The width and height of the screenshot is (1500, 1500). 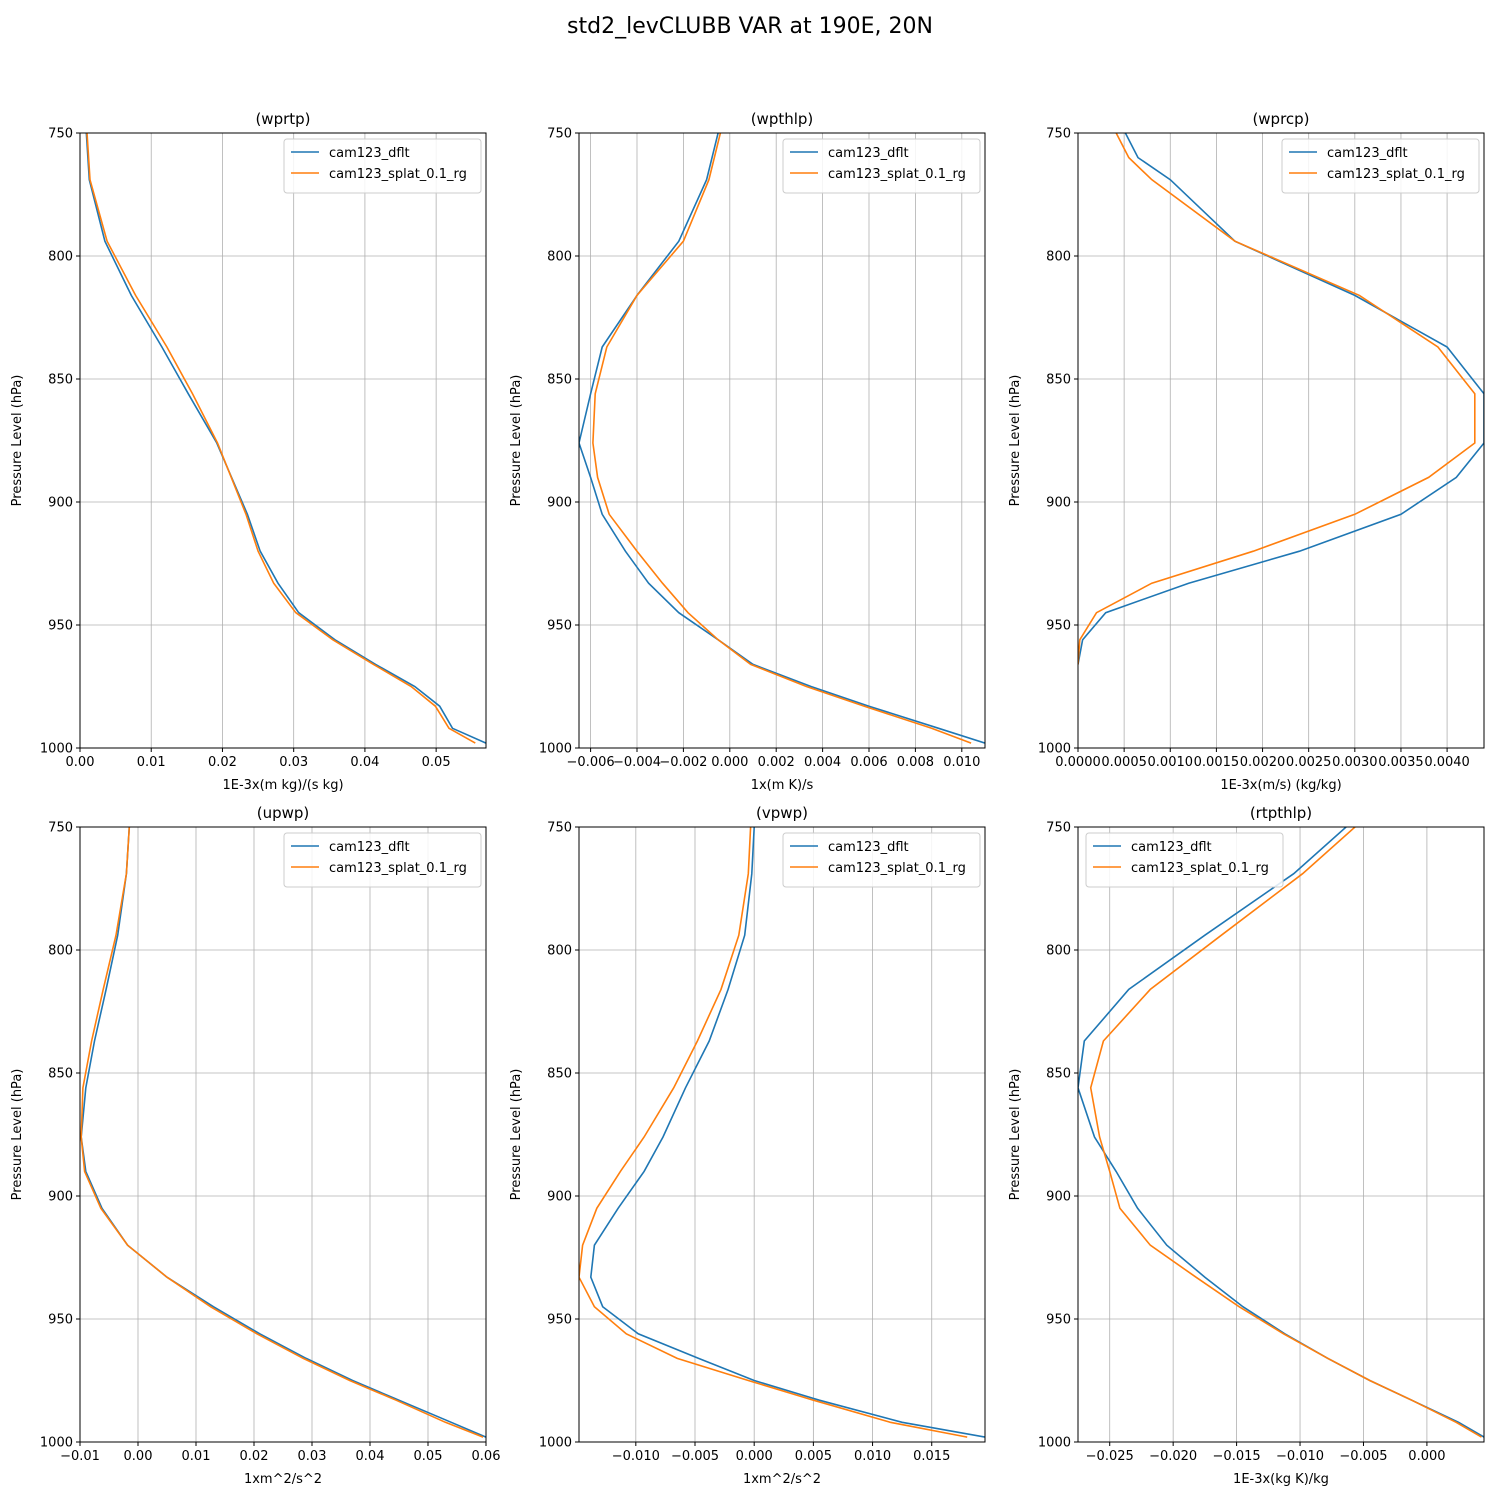 What do you see at coordinates (293, 762) in the screenshot?
I see `x-tick-label: 0.03` at bounding box center [293, 762].